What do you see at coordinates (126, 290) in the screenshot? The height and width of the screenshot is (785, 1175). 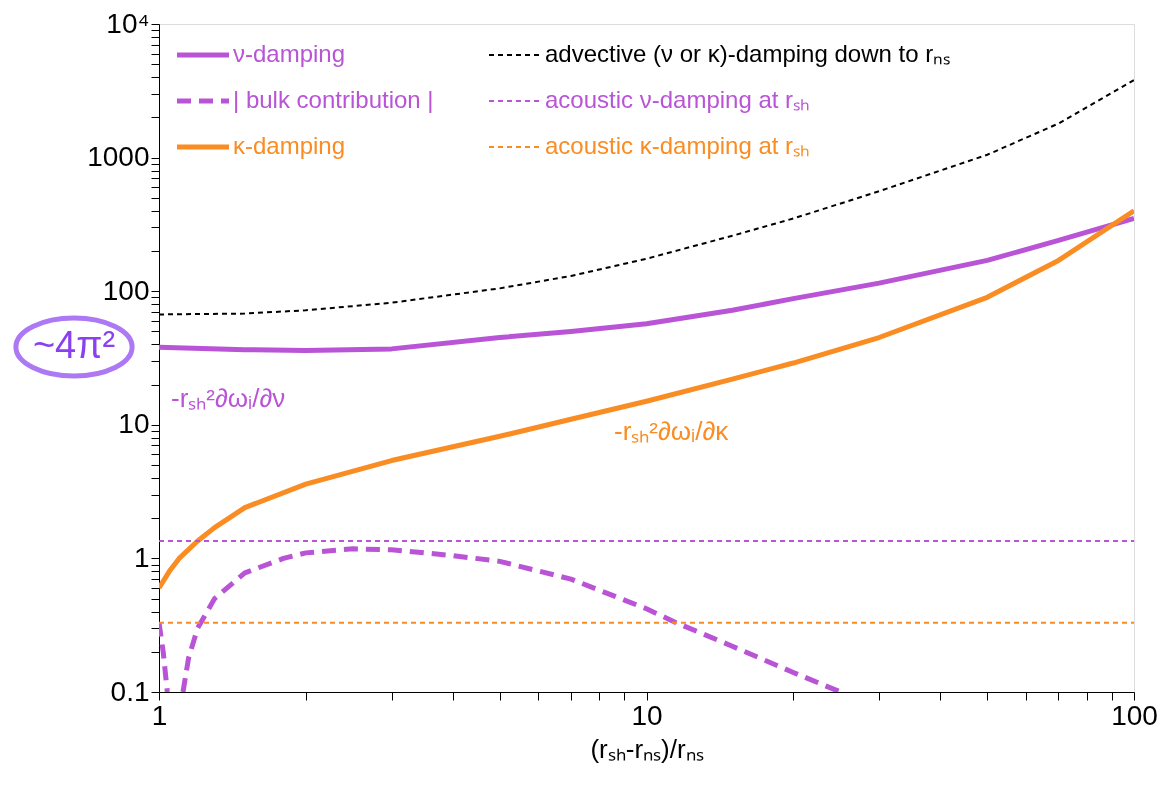 I see `y-tick-label: 100` at bounding box center [126, 290].